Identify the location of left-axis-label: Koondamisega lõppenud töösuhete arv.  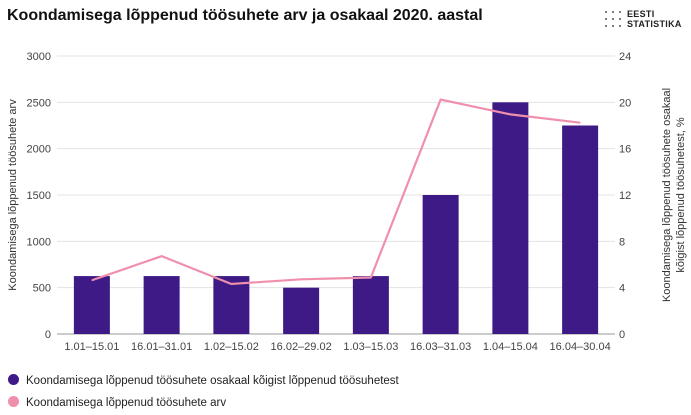
(13, 195).